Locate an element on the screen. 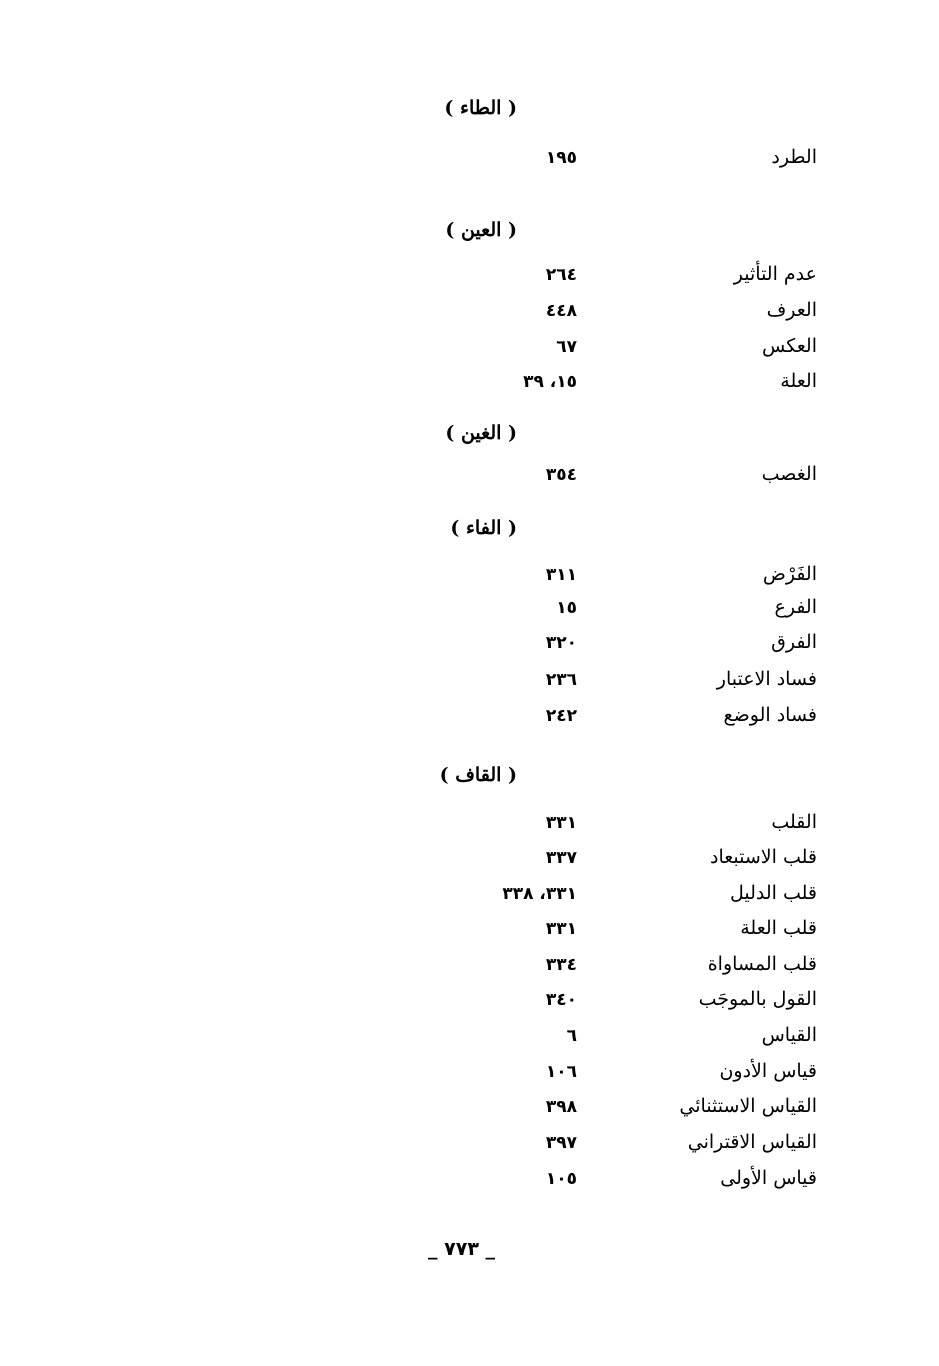  index-page-ref: ٣٣٤ is located at coordinates (561, 965).